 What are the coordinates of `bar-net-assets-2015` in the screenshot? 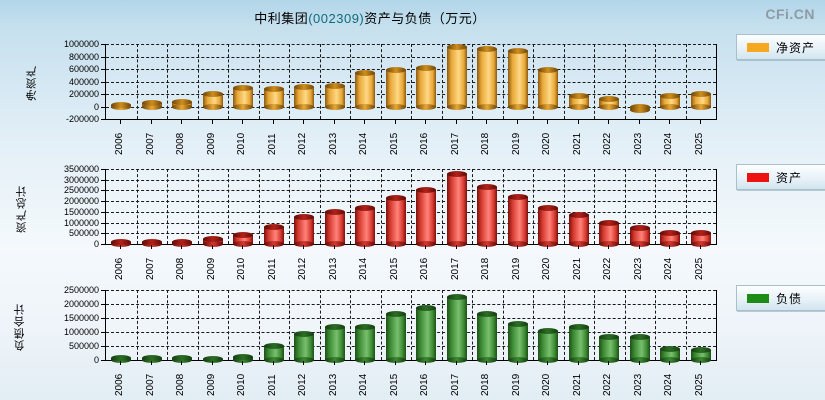 It's located at (395, 88).